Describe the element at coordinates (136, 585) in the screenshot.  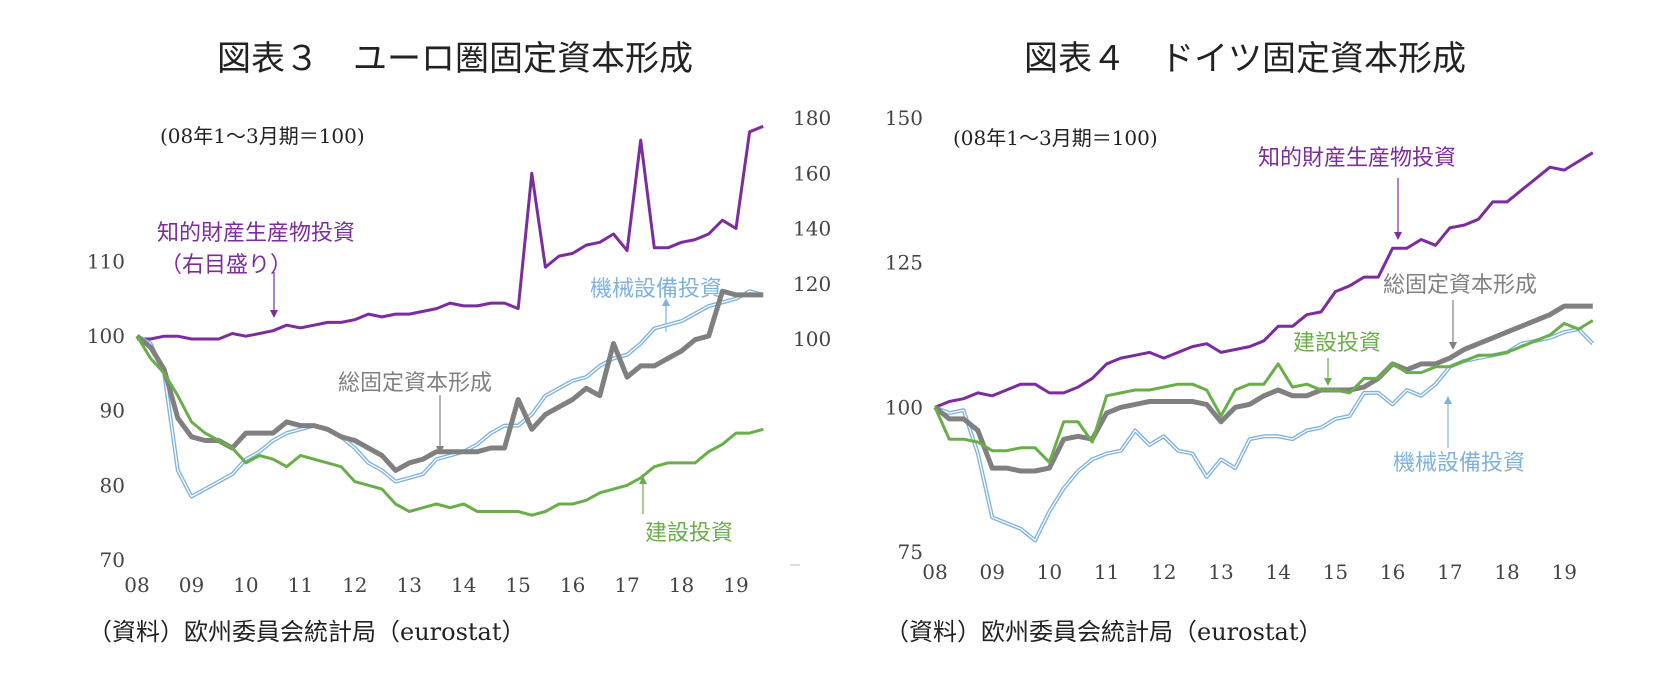
I see `left-x-tick-label: 08` at that location.